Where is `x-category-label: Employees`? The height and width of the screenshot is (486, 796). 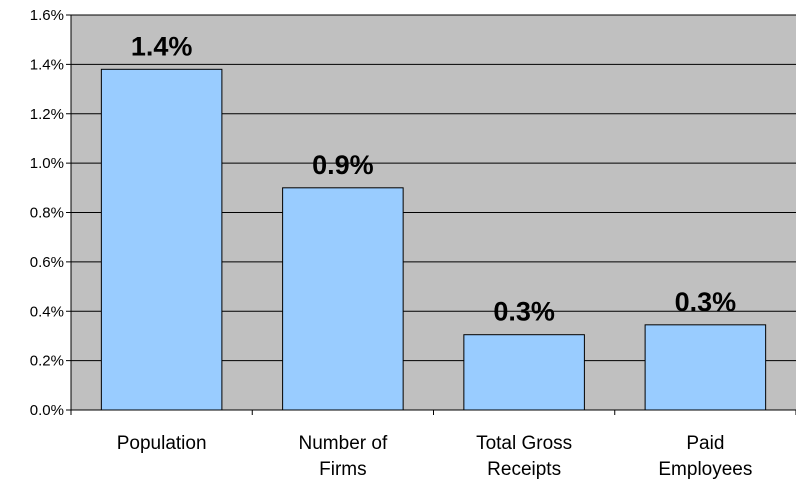 x-category-label: Employees is located at coordinates (705, 469).